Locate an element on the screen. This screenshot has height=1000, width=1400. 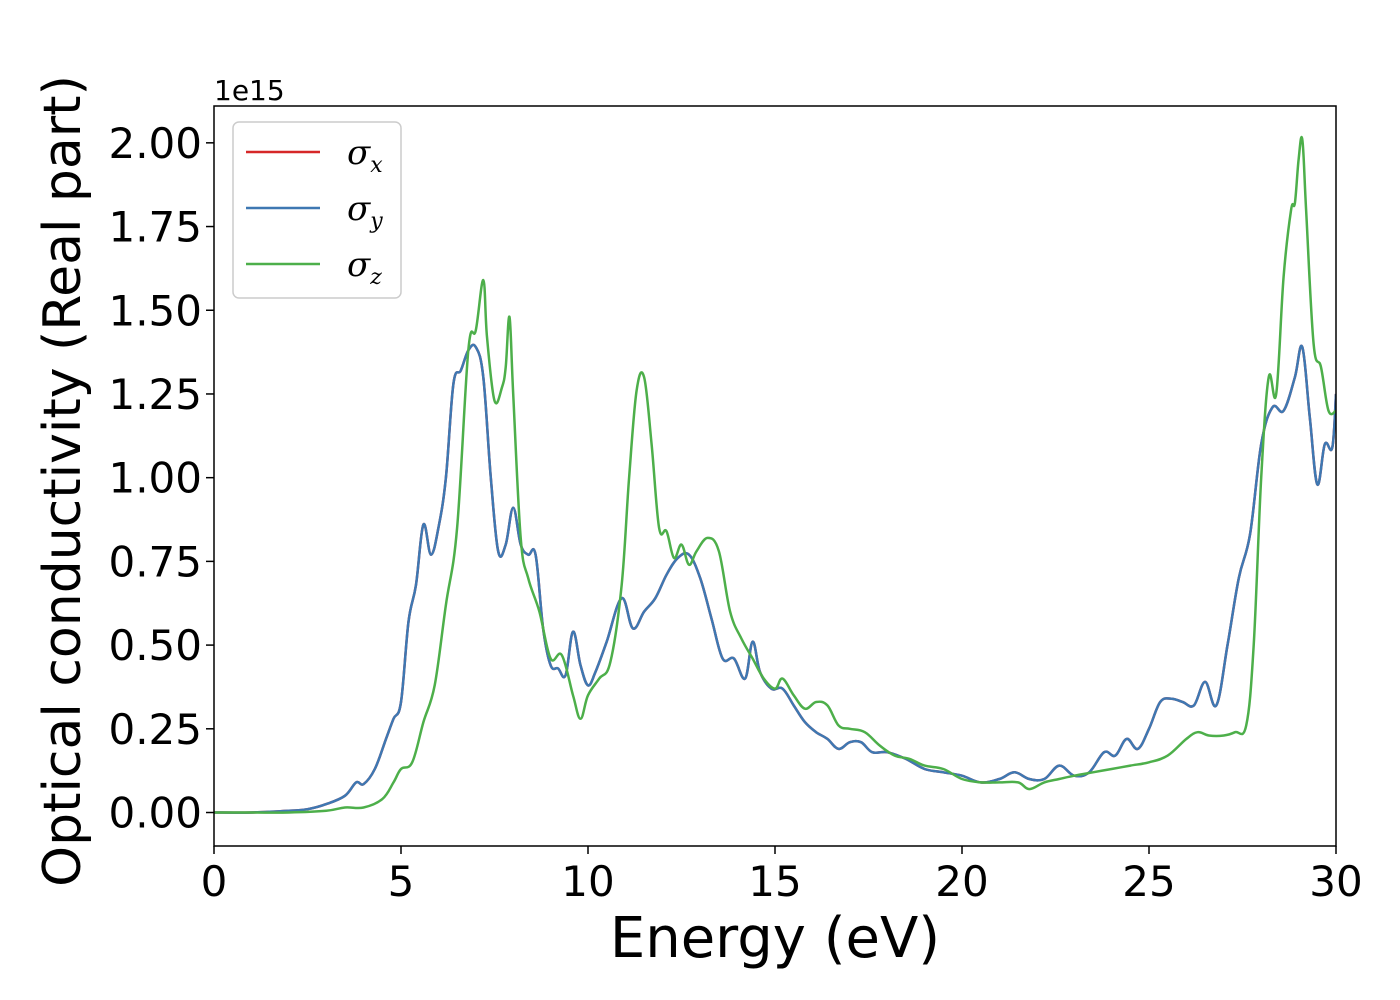
x-tick-label: 20 is located at coordinates (961, 881).